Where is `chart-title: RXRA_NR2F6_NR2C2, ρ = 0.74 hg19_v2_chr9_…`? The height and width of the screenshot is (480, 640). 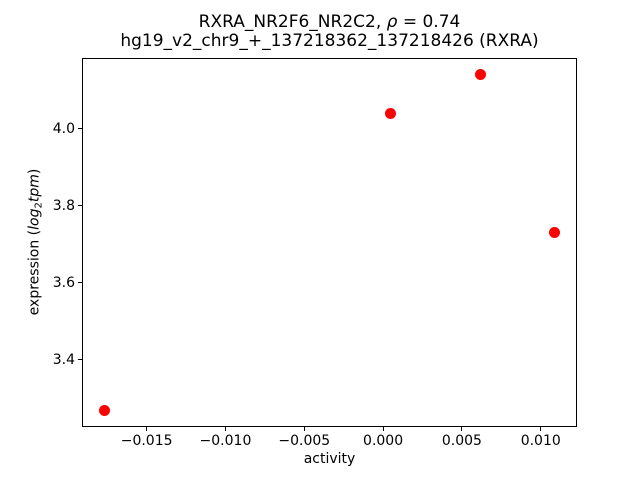
chart-title: RXRA_NR2F6_NR2C2, ρ = 0.74 hg19_v2_chr9_… is located at coordinates (329, 32).